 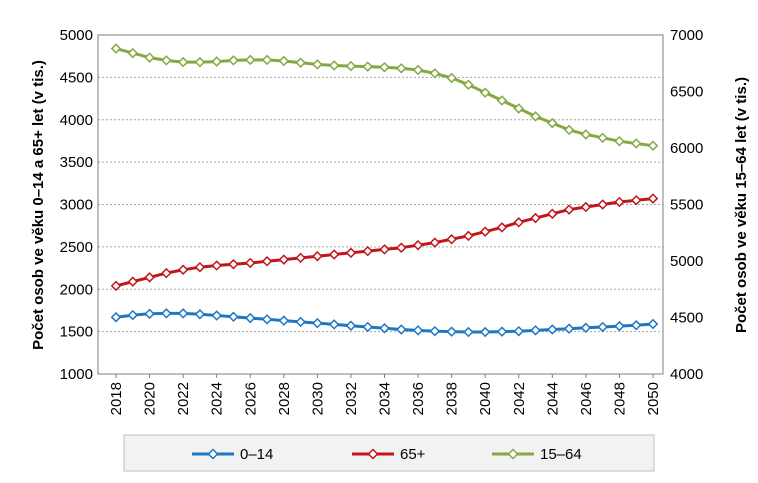 What do you see at coordinates (284, 398) in the screenshot?
I see `x-tick-label: 2028` at bounding box center [284, 398].